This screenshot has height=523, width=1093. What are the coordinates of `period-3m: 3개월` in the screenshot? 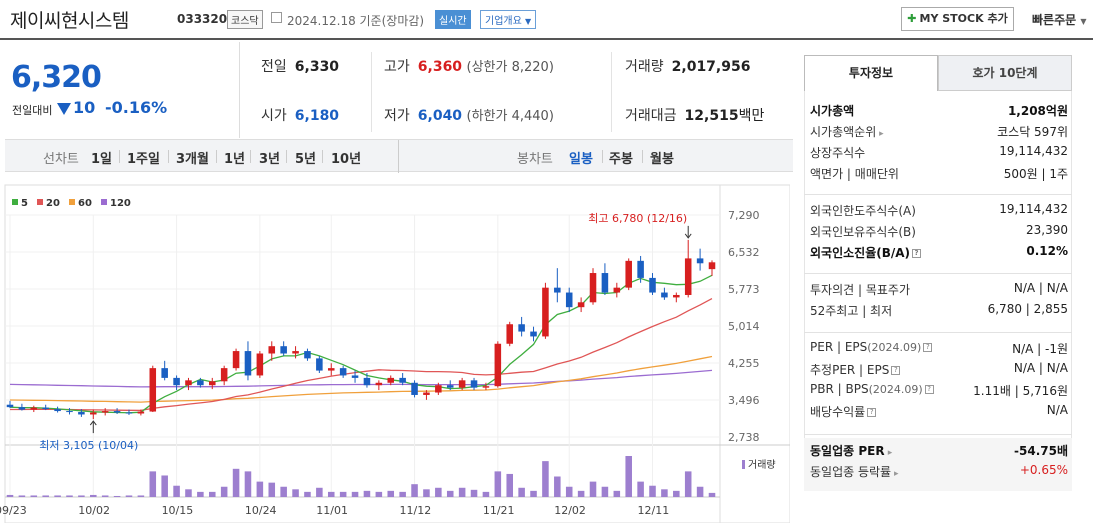 It's located at (192, 159).